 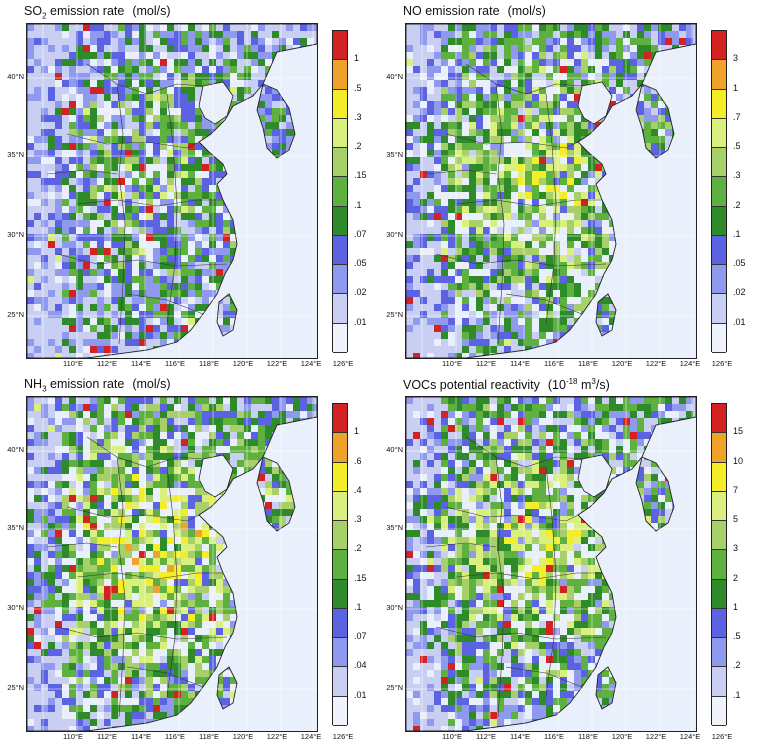 I want to click on colorbar-label: 5, so click(x=736, y=519).